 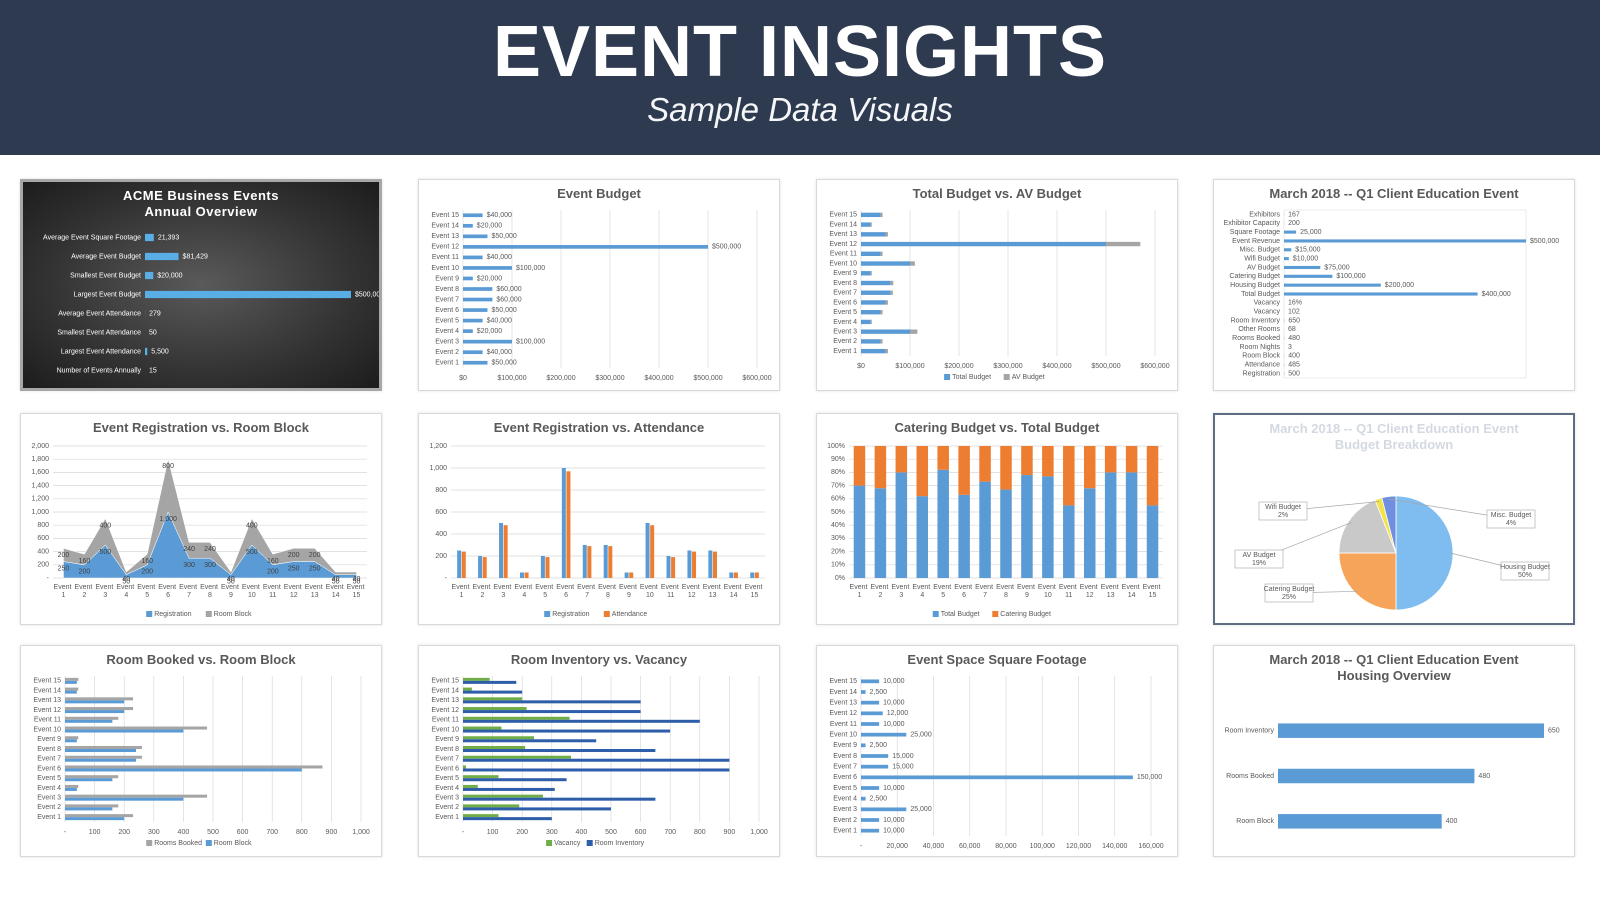 I want to click on x-tick-label: $0, so click(x=463, y=378).